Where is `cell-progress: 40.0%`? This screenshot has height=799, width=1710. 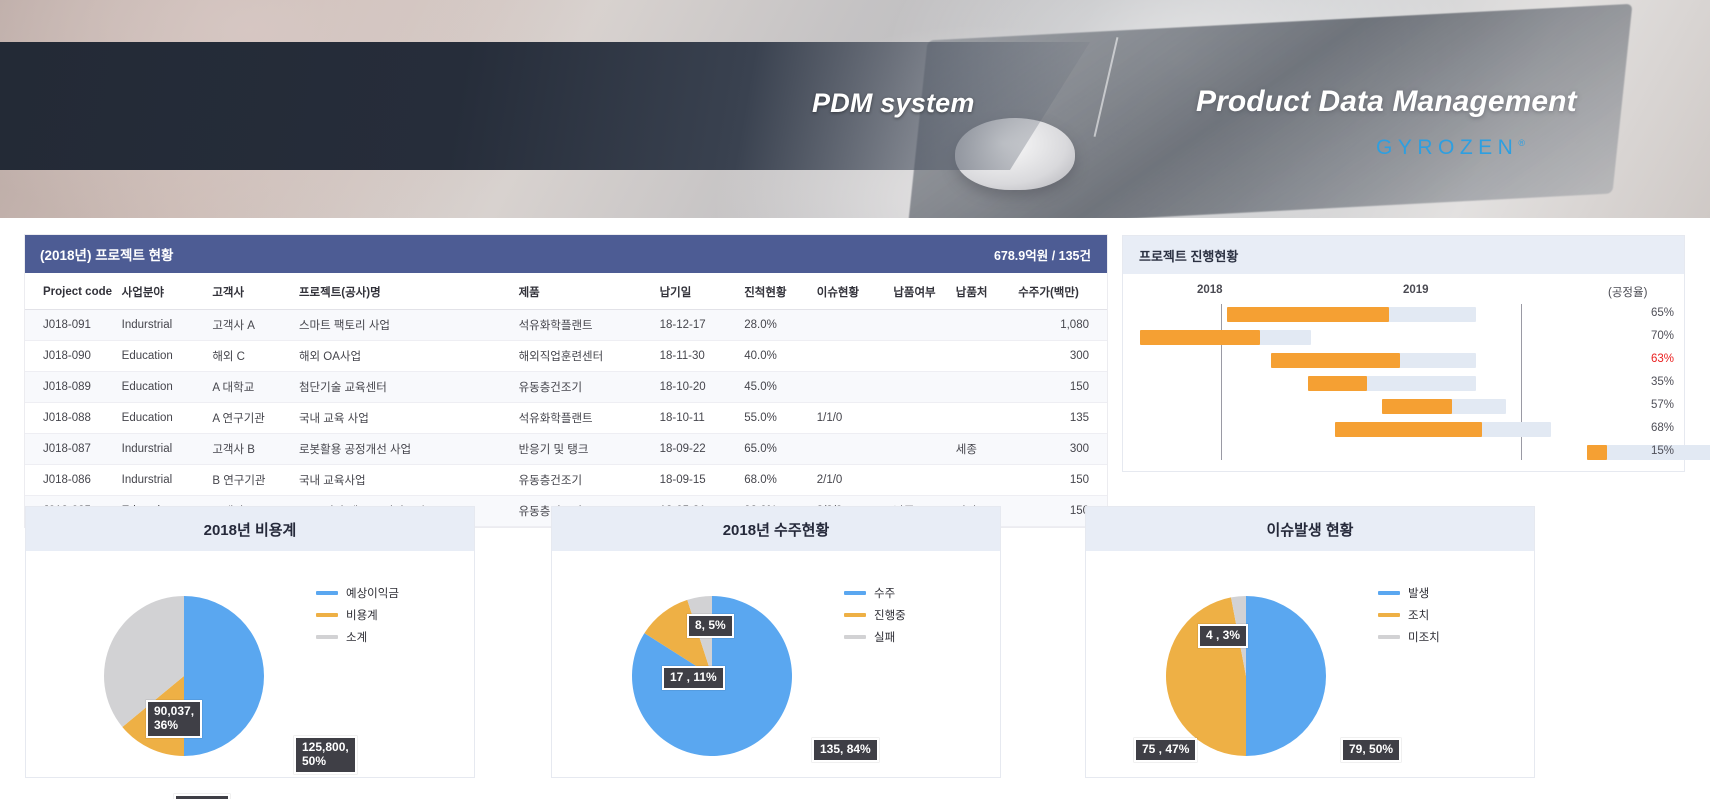
cell-progress: 40.0% is located at coordinates (776, 356).